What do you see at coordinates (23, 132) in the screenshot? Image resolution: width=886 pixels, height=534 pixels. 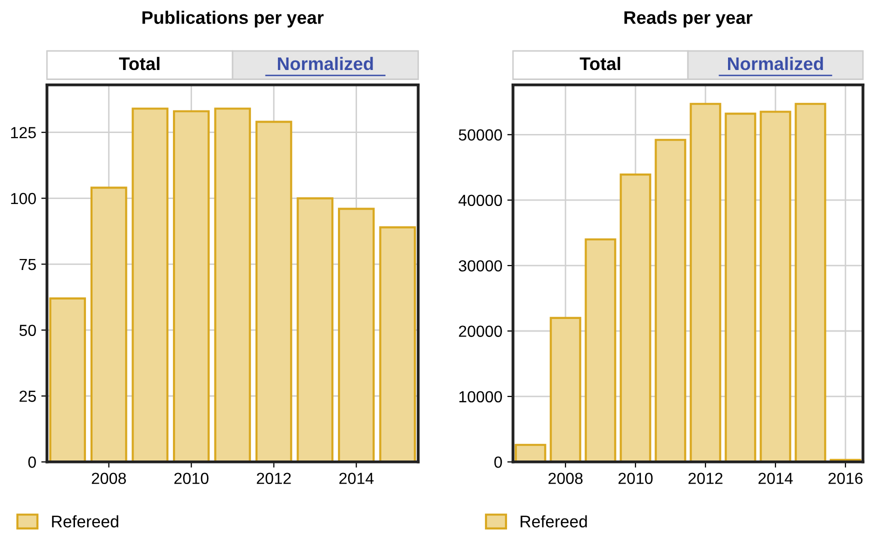 I see `y-tick-label: 125` at bounding box center [23, 132].